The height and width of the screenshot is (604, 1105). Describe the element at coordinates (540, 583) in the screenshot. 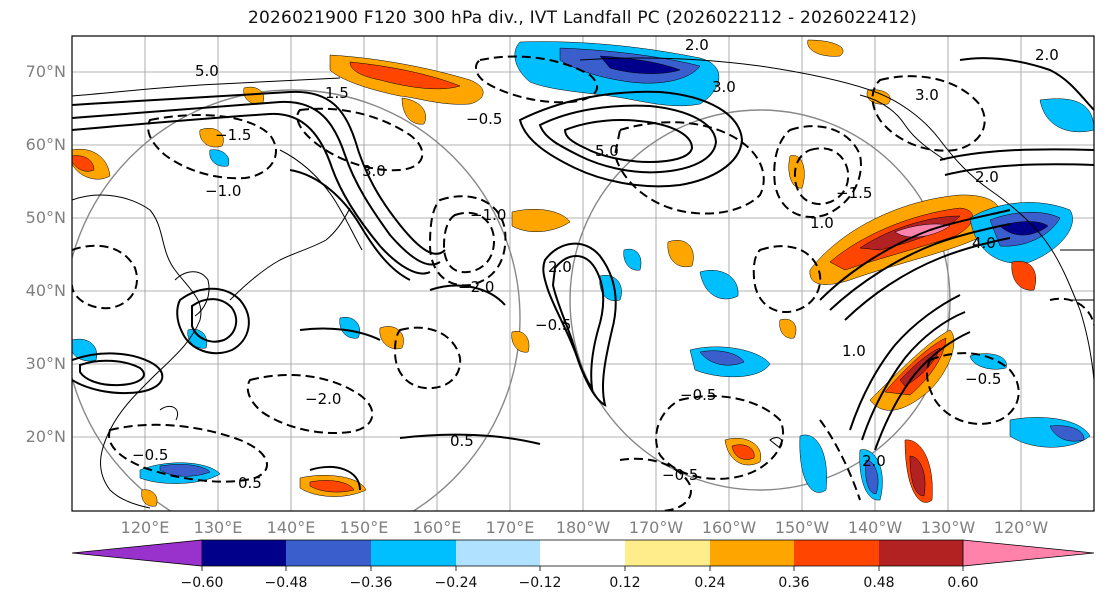

I see `colorbar-tick-label: −0.12` at that location.